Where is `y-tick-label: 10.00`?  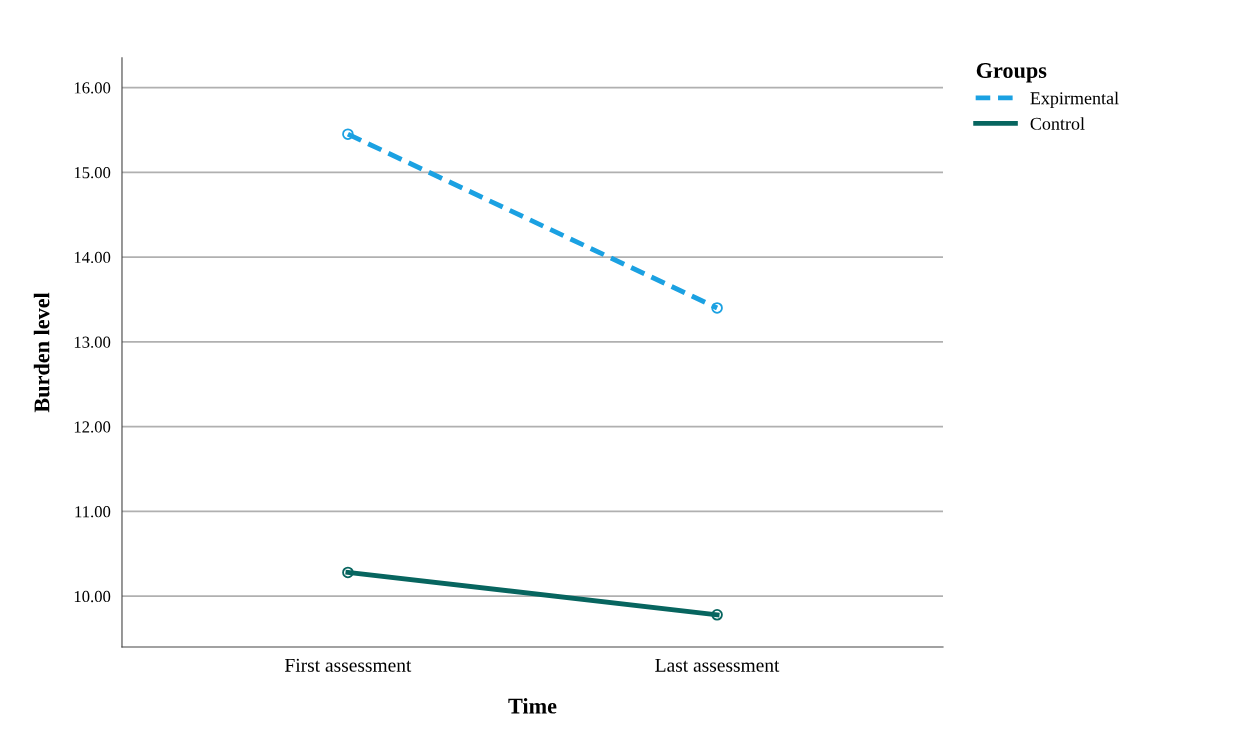 y-tick-label: 10.00 is located at coordinates (92, 596).